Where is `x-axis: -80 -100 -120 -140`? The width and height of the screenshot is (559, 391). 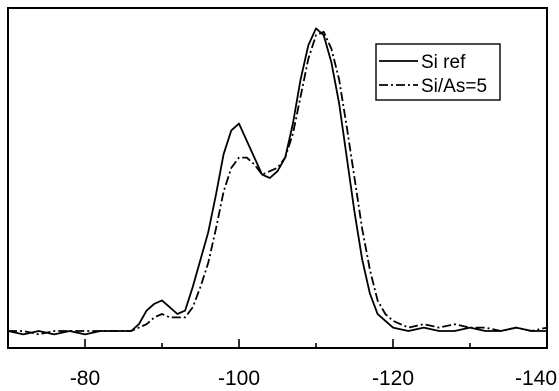 x-axis: -80 -100 -120 -140 is located at coordinates (313, 364).